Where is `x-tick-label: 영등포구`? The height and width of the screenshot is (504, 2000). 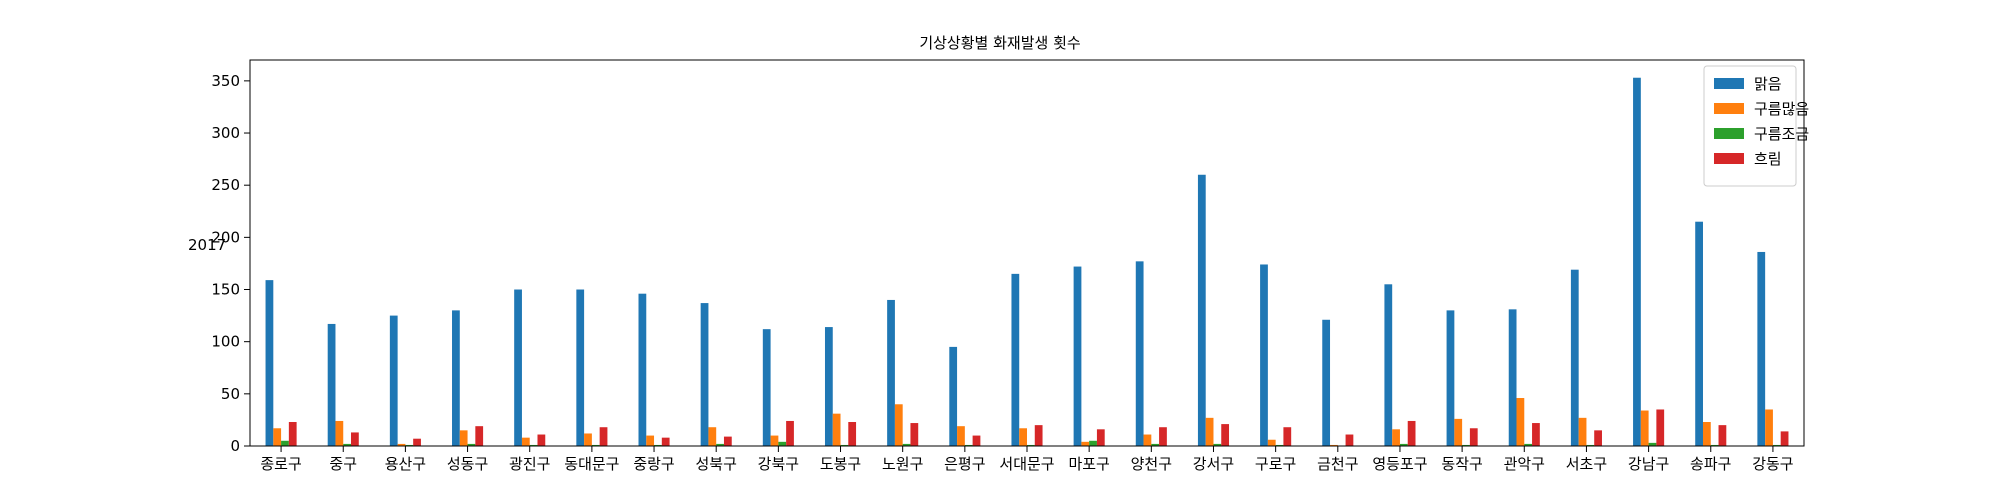
x-tick-label: 영등포구 is located at coordinates (1399, 464).